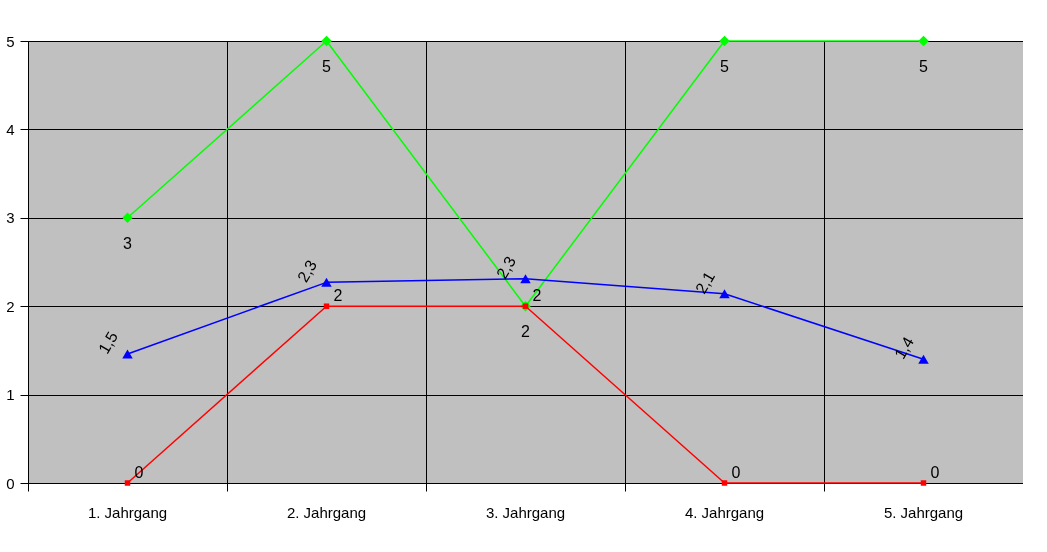 This screenshot has height=552, width=1047. I want to click on y-tick-label: 4, so click(10, 129).